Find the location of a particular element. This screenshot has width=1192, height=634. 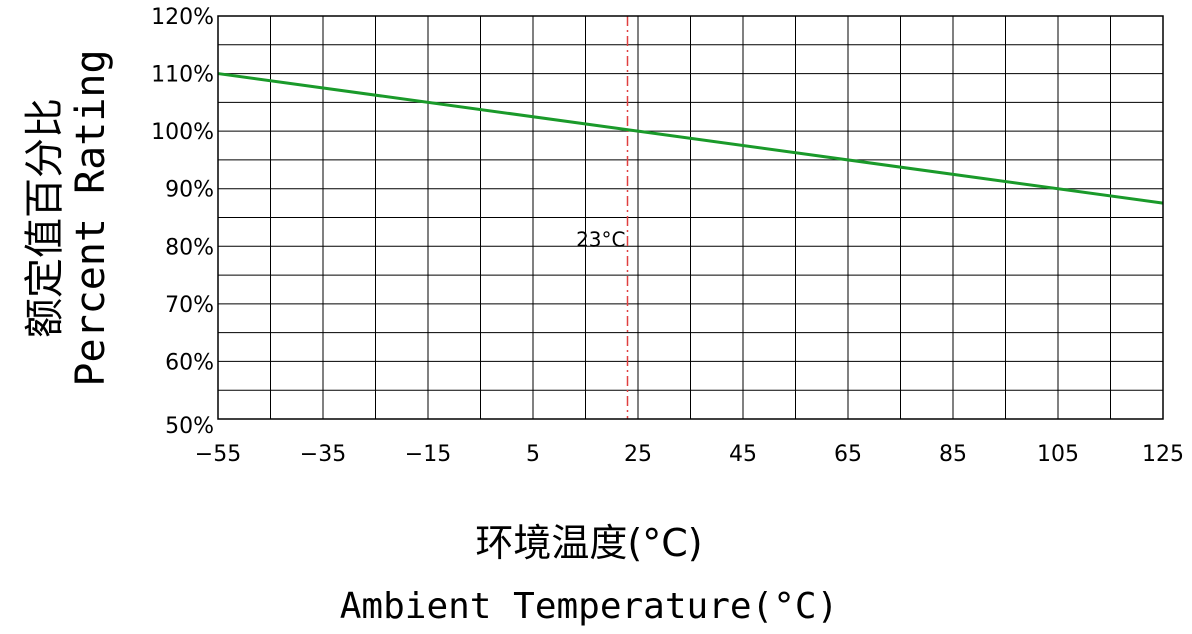

x-tick-label: 25 is located at coordinates (638, 454).